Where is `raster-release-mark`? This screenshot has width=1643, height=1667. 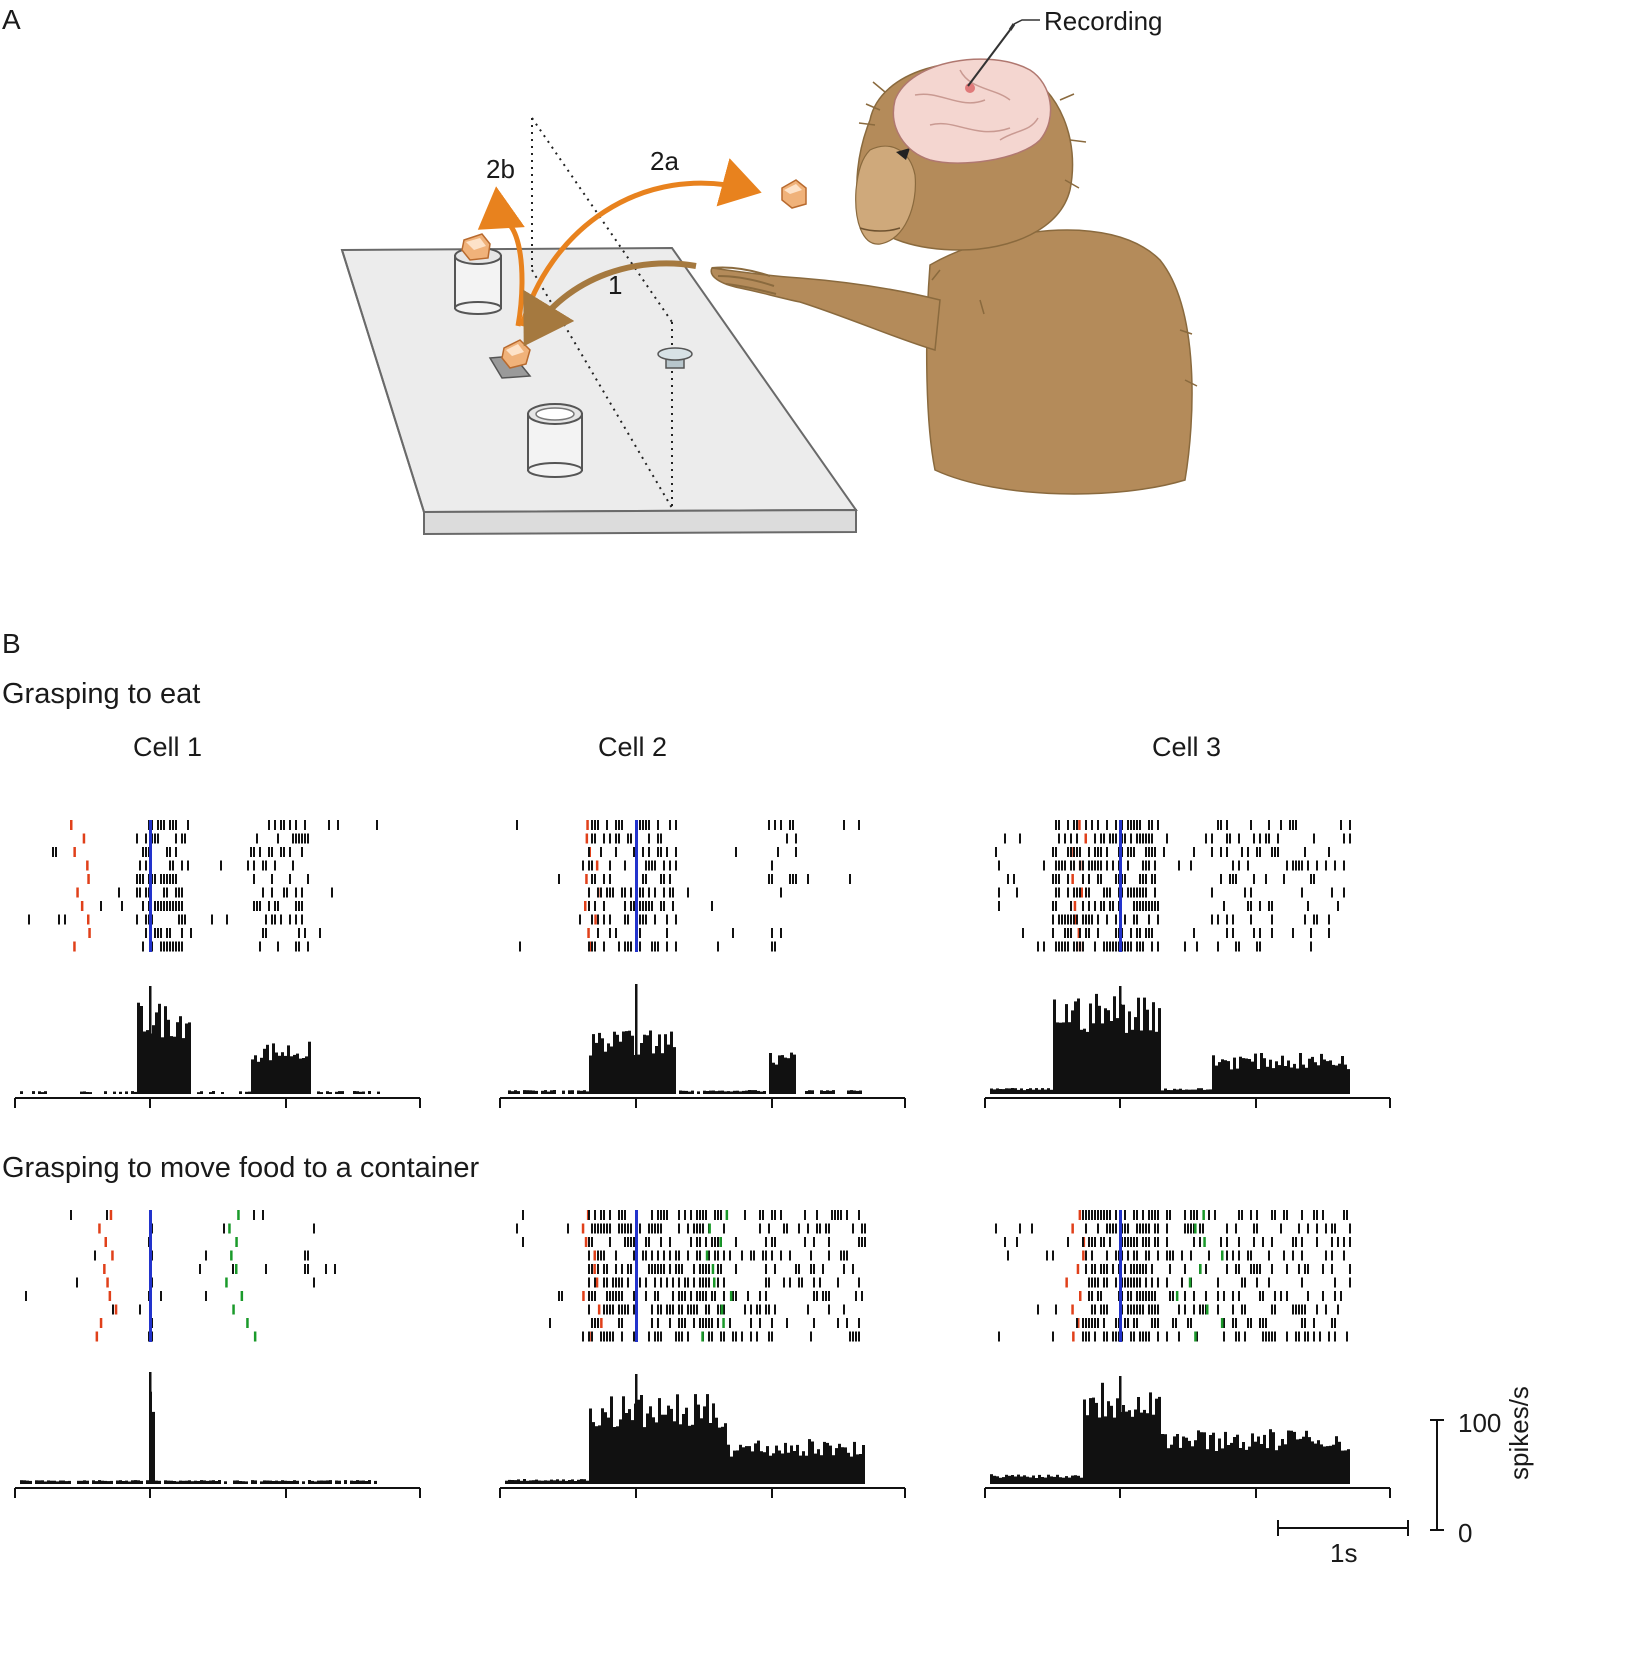 raster-release-mark is located at coordinates (731, 1296).